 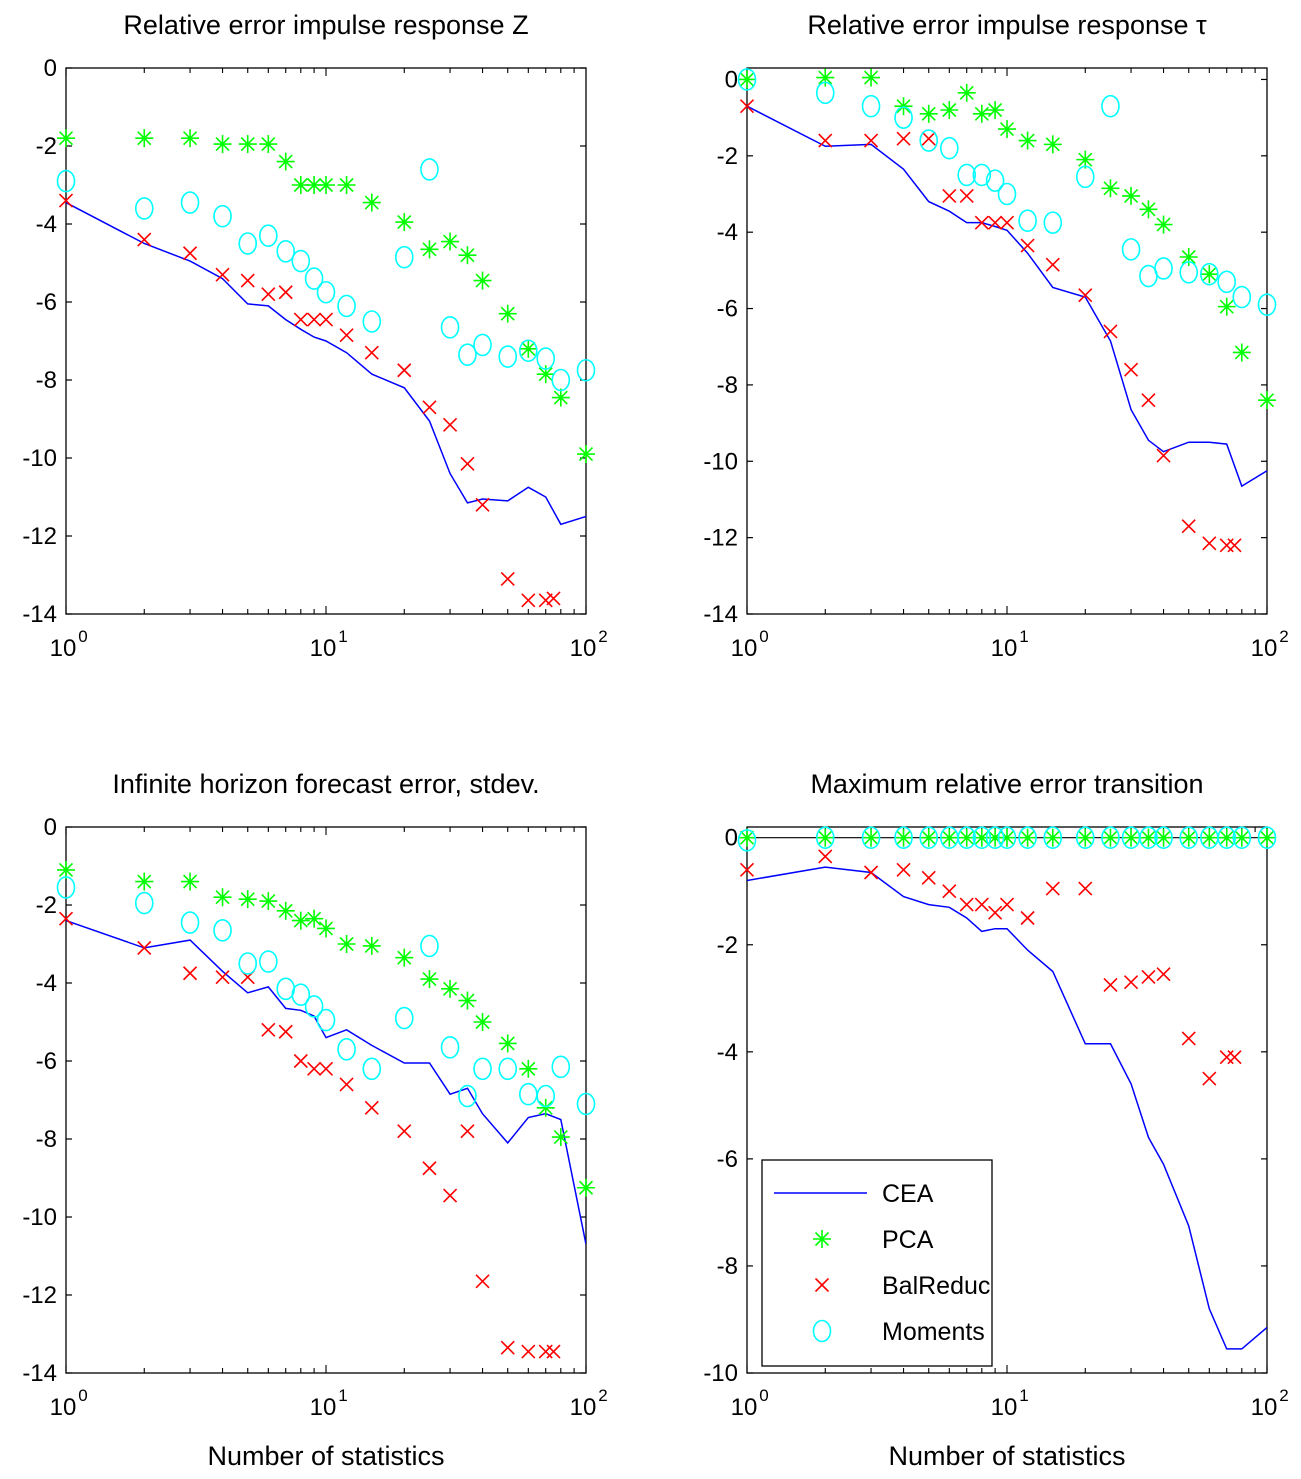 I want to click on series-moments, so click(x=326, y=275).